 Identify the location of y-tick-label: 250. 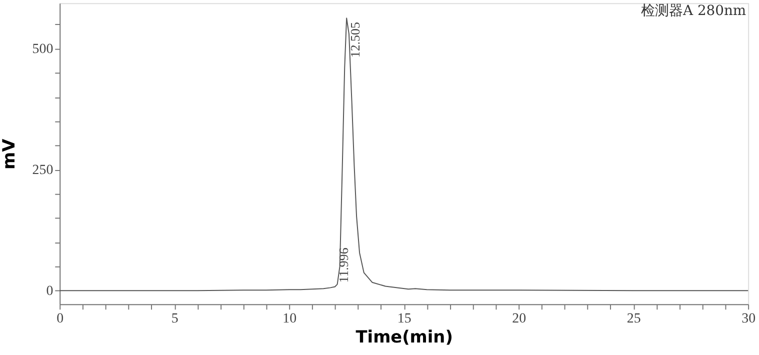
(43, 170).